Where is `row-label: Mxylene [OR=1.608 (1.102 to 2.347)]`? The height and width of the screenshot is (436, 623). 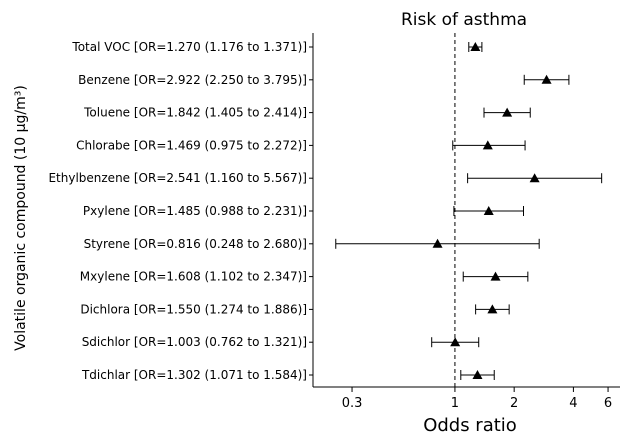
row-label: Mxylene [OR=1.608 (1.102 to 2.347)] is located at coordinates (193, 277).